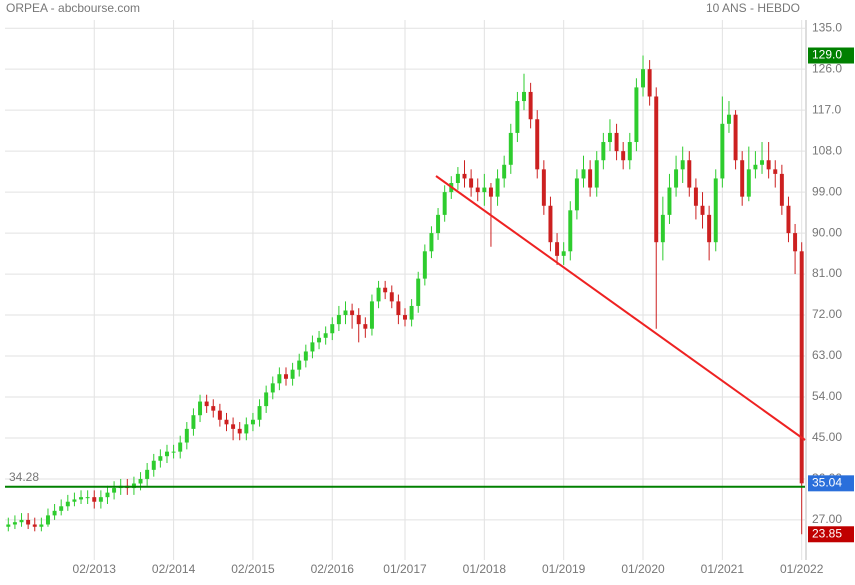 This screenshot has height=585, width=855. I want to click on x-tick-label: 02/2014, so click(174, 569).